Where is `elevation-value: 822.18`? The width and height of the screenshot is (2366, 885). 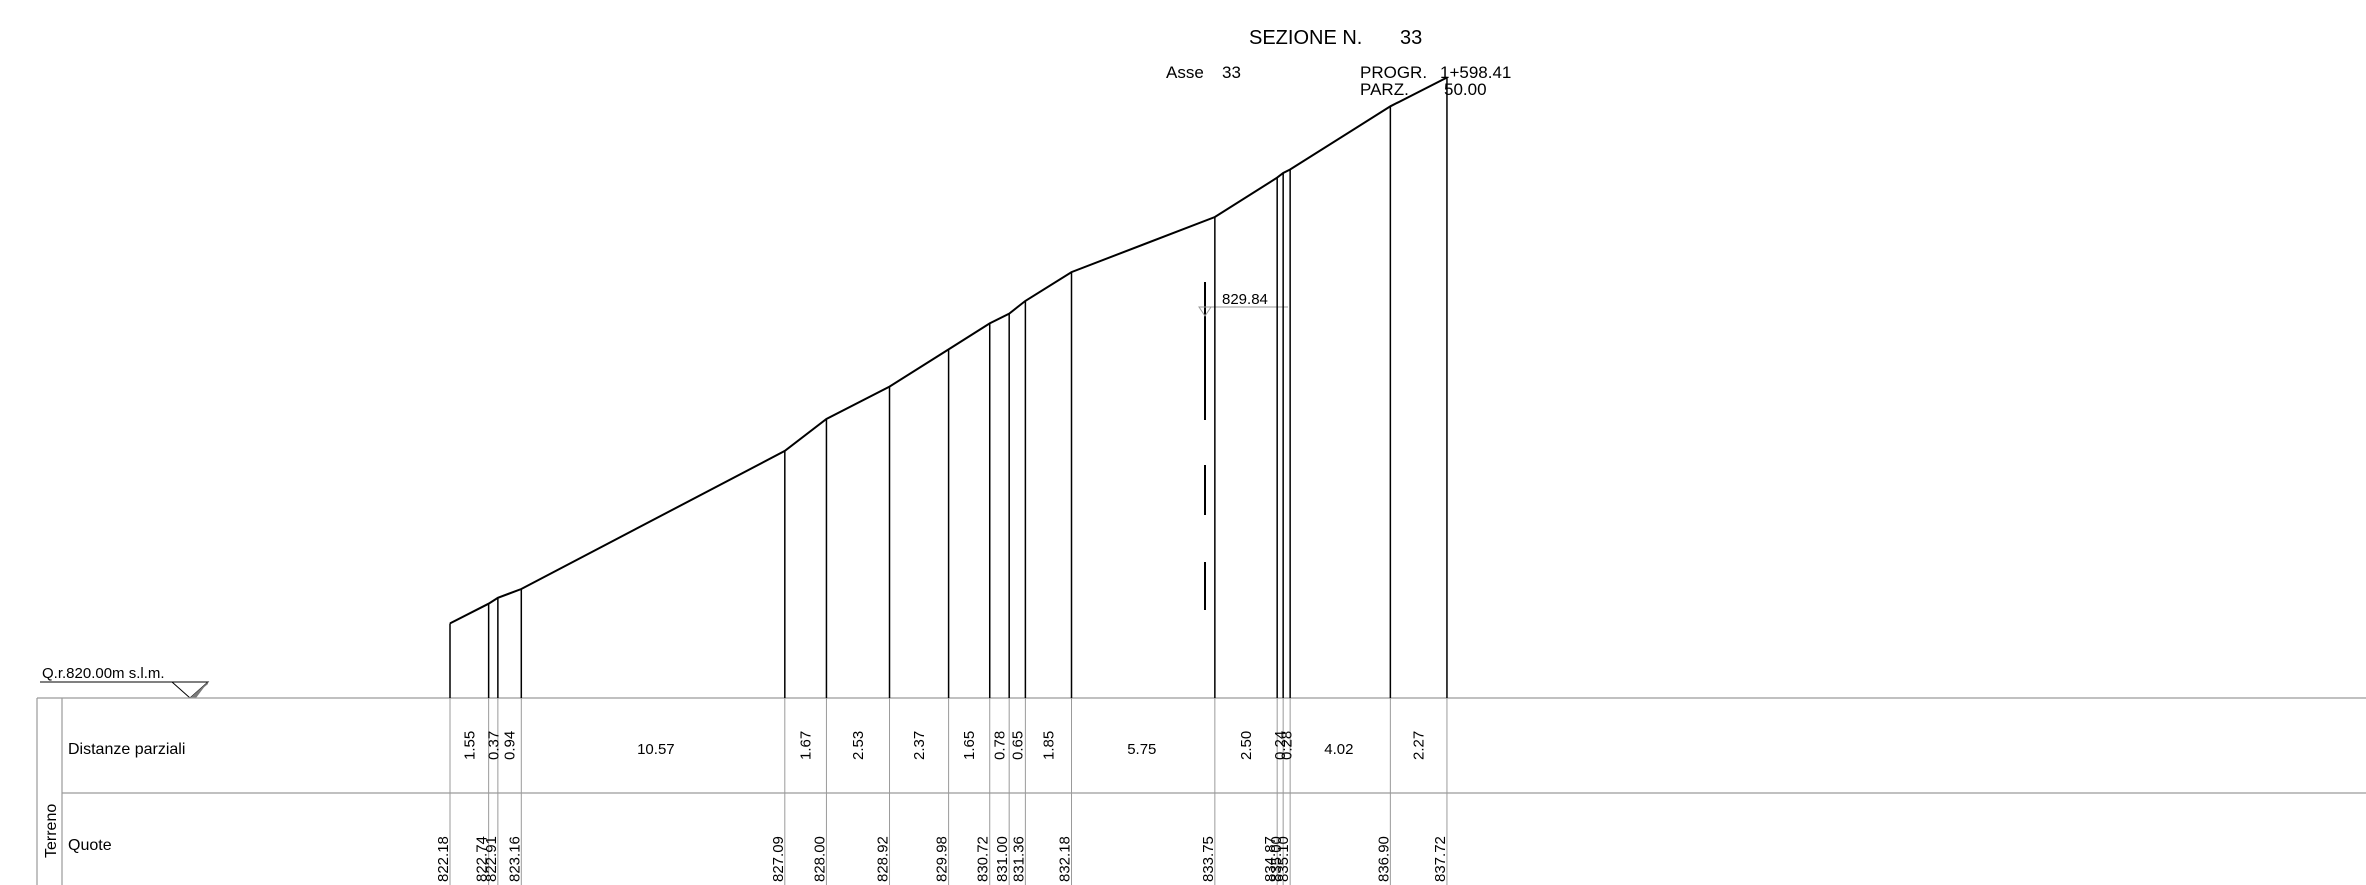 elevation-value: 822.18 is located at coordinates (443, 859).